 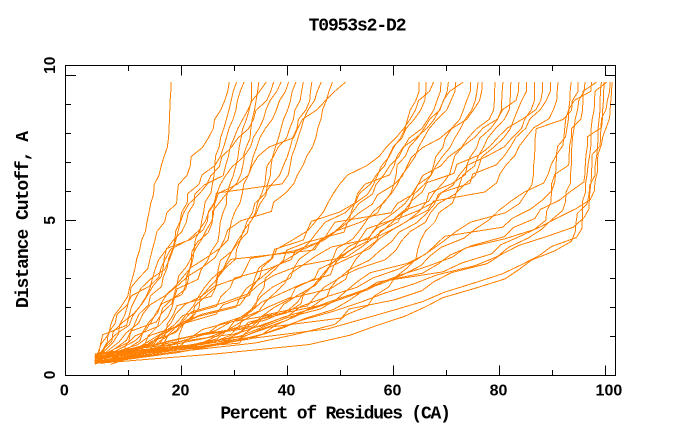 What do you see at coordinates (181, 391) in the screenshot?
I see `svg-text: 20` at bounding box center [181, 391].